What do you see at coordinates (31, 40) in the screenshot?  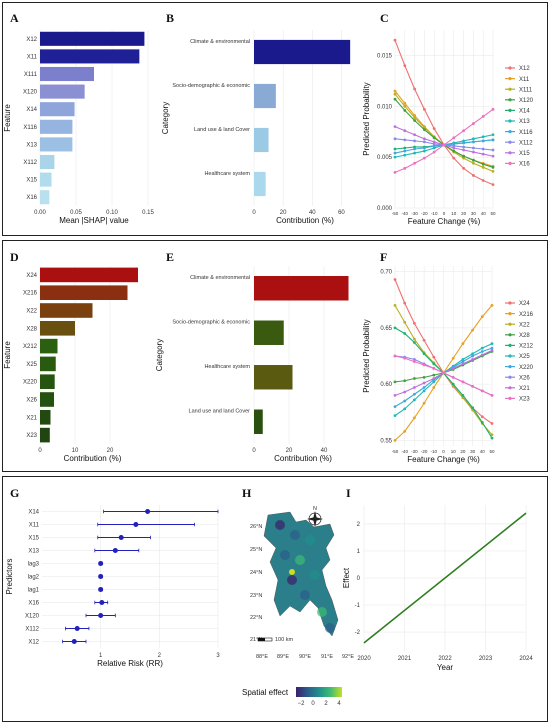 I see `category-label: X12` at bounding box center [31, 40].